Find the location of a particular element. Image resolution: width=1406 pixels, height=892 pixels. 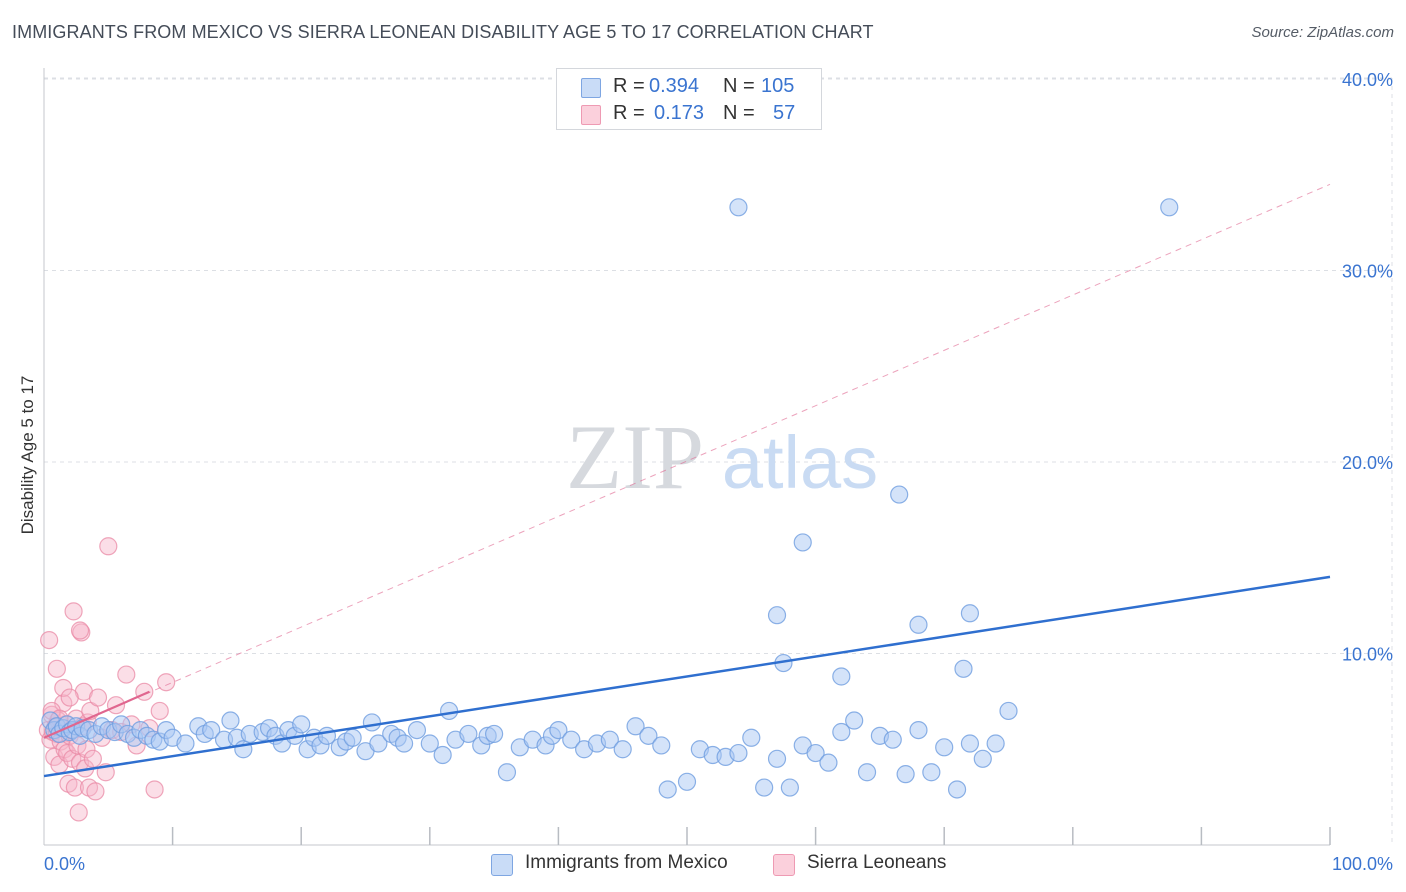

correlation-legend: R = 0.394 N = 105 R = 0.173 N = 57 is located at coordinates (689, 99).